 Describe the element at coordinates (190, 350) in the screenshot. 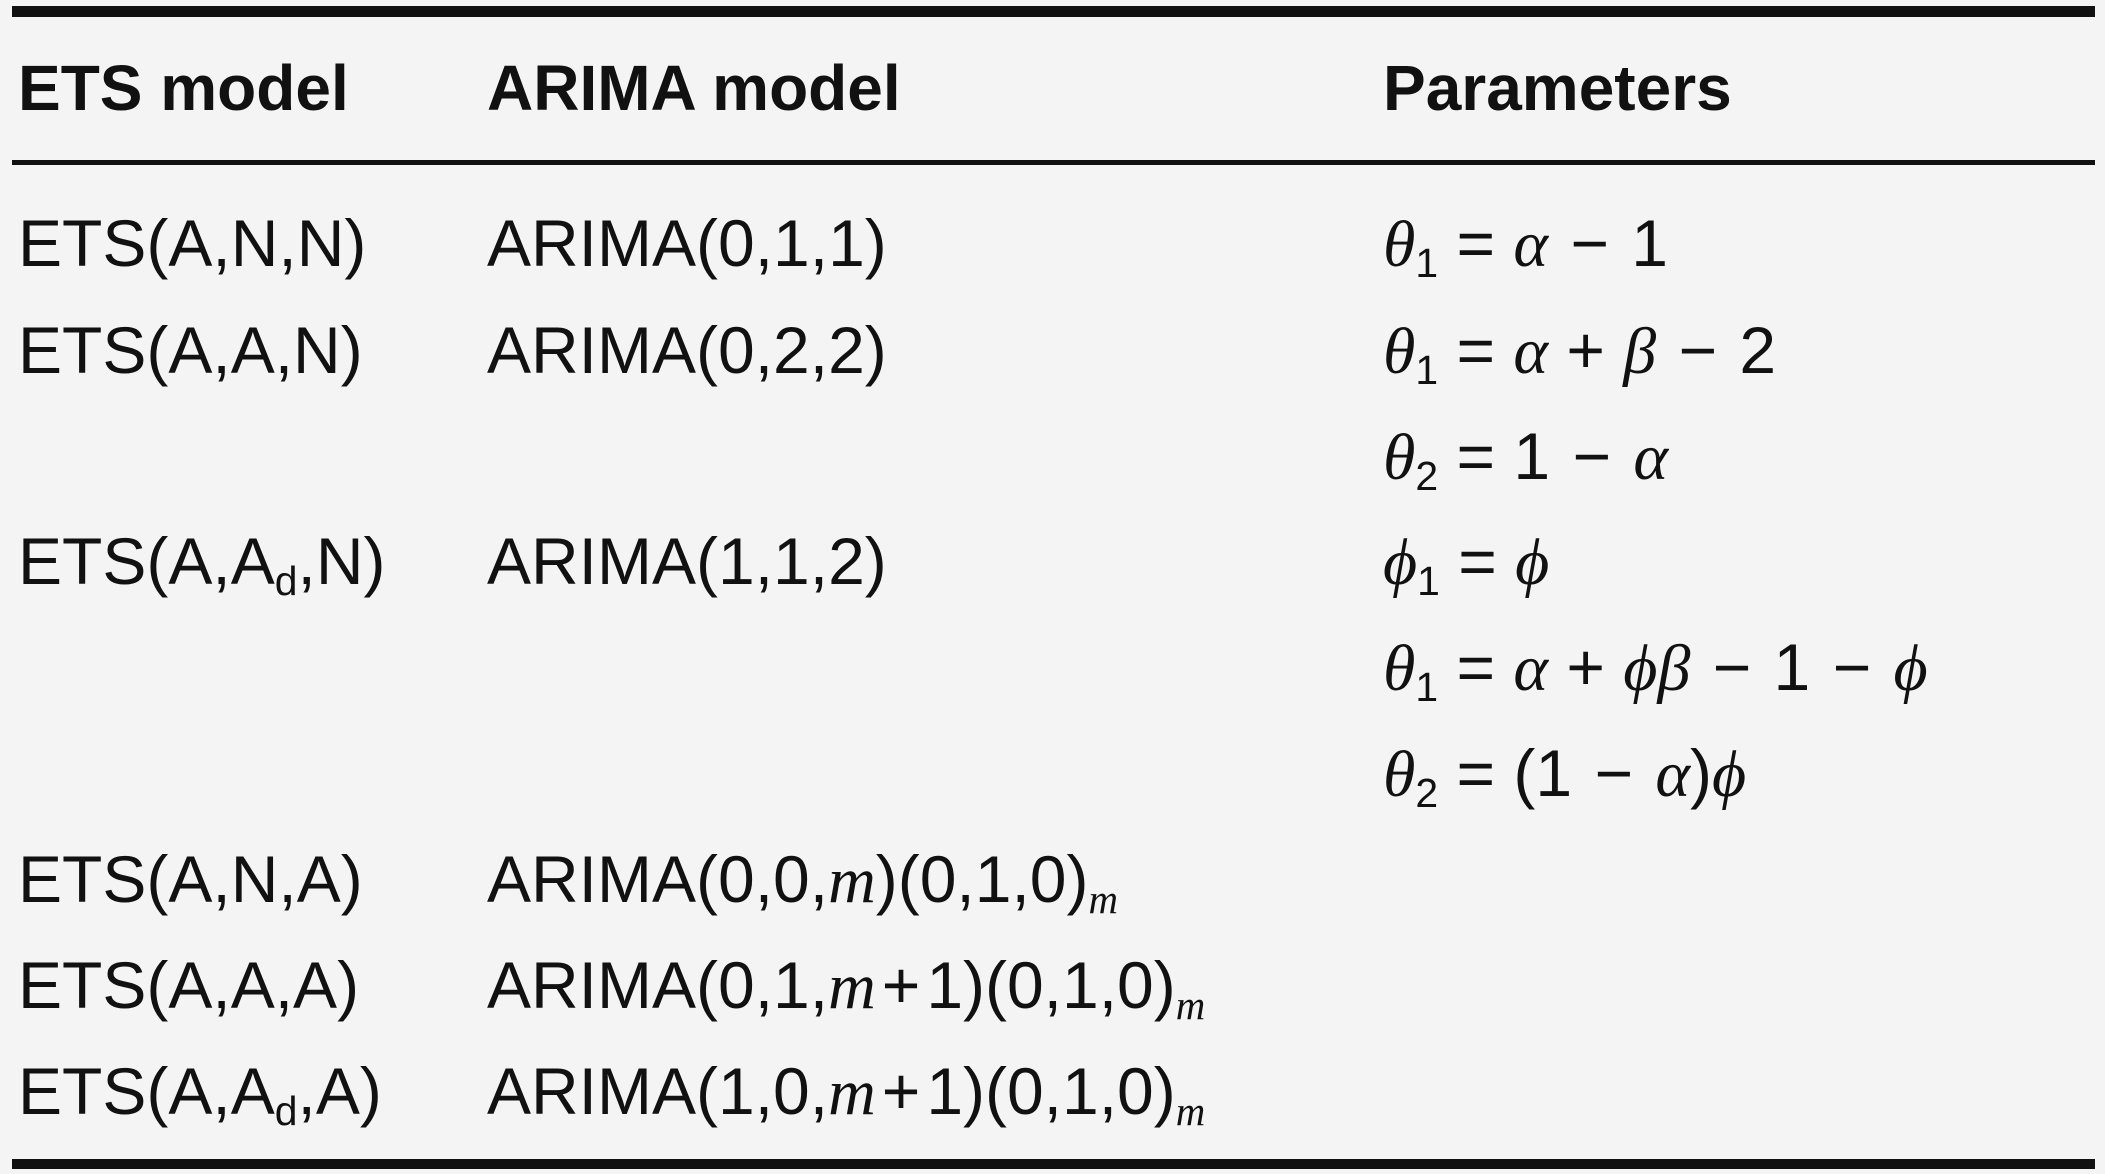

I see `ets-model-cell: ETS(A,A,N)` at that location.